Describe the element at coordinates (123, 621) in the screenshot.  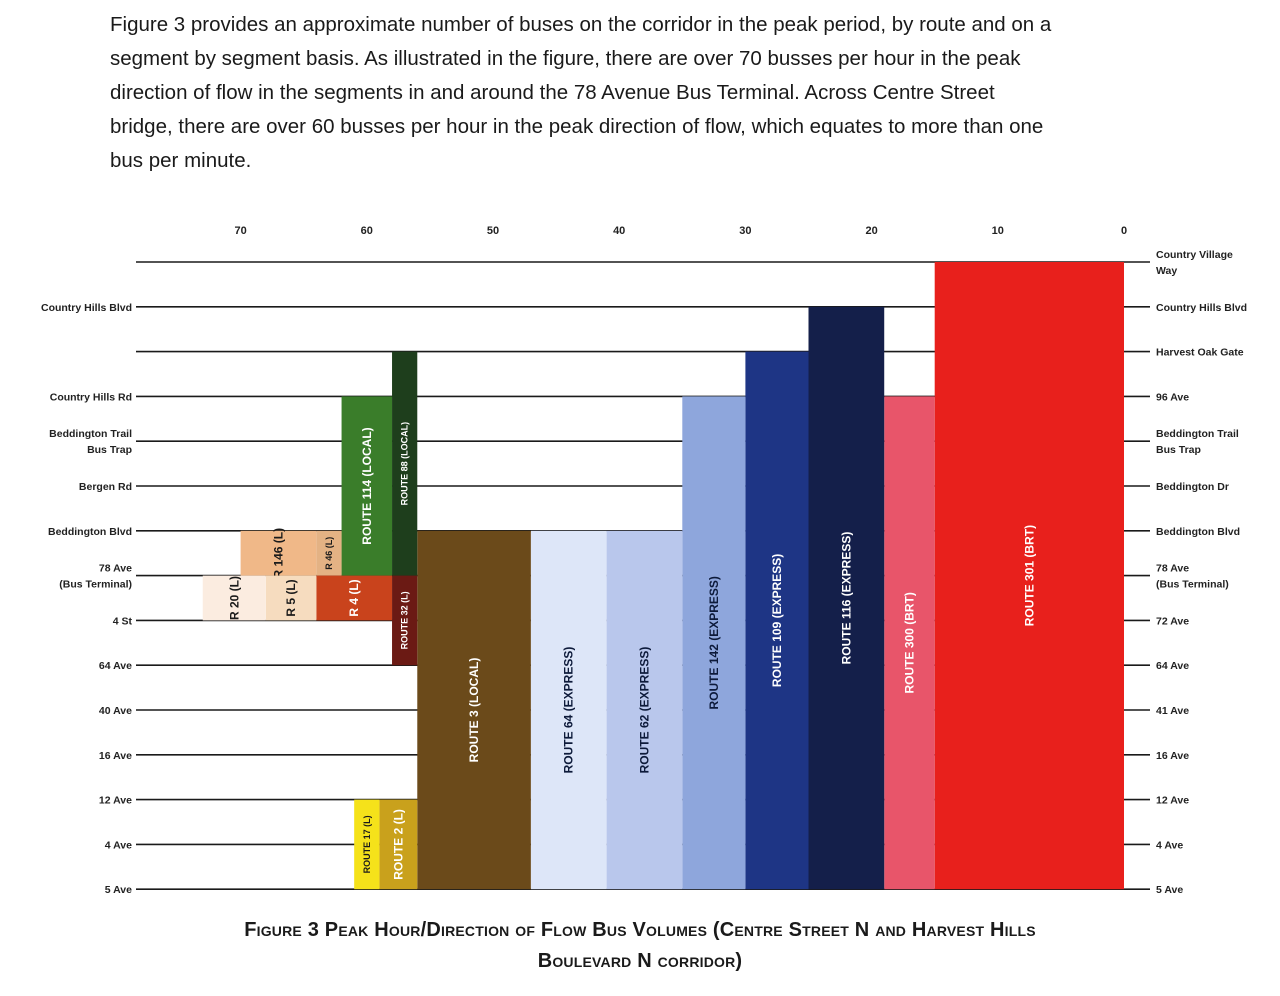
I see `segment-label-left: 4 St` at that location.